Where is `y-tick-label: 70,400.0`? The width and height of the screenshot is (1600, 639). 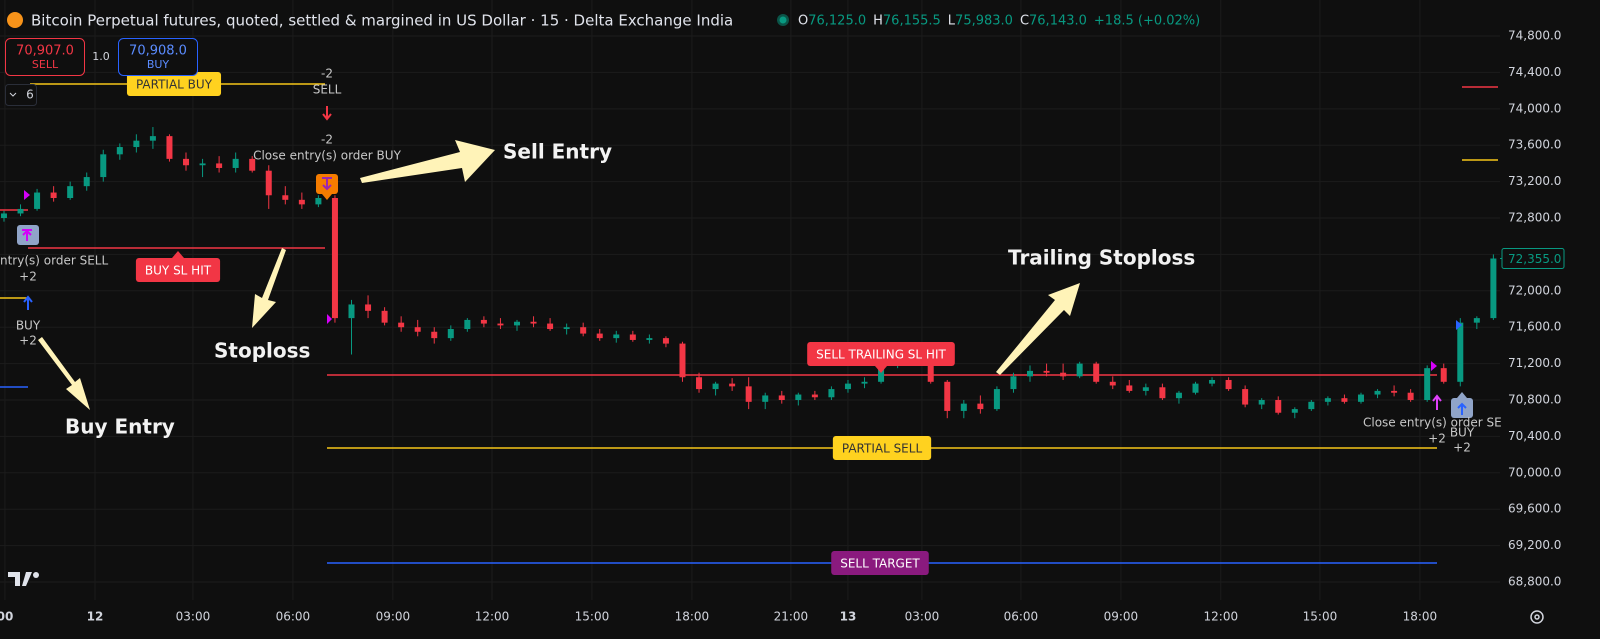 y-tick-label: 70,400.0 is located at coordinates (1534, 436).